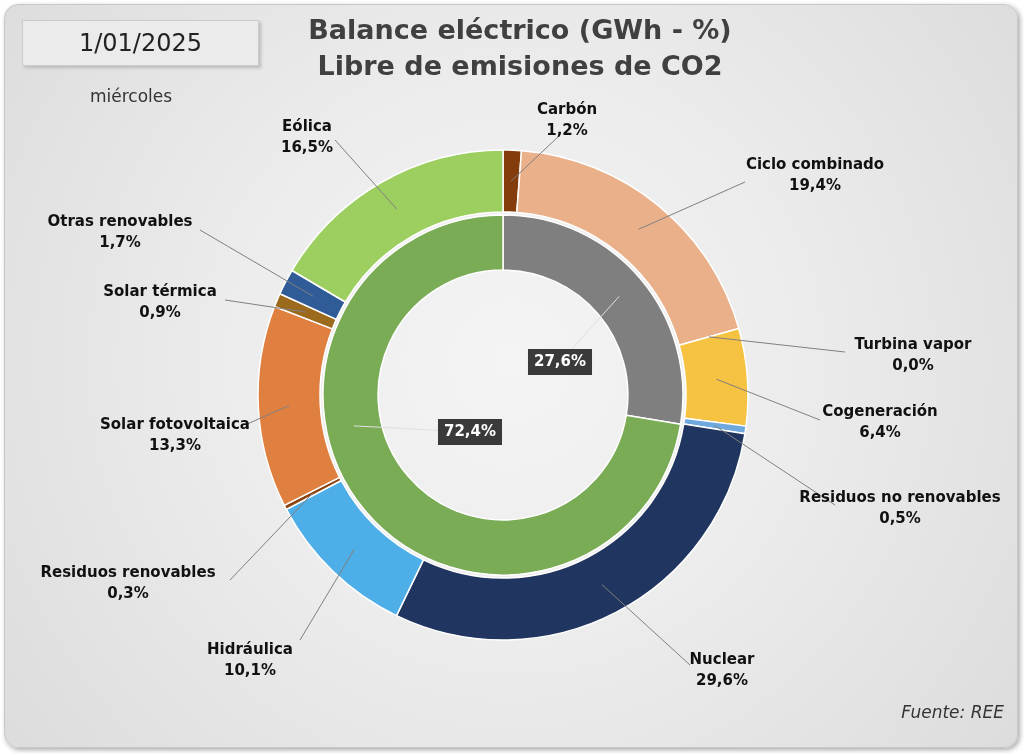  I want to click on data-label: 0,3%, so click(128, 592).